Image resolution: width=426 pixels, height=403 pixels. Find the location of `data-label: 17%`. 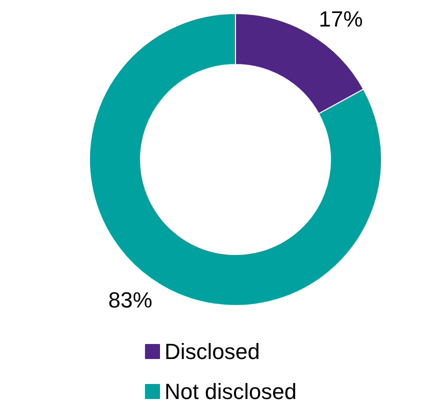

data-label: 17% is located at coordinates (340, 19).